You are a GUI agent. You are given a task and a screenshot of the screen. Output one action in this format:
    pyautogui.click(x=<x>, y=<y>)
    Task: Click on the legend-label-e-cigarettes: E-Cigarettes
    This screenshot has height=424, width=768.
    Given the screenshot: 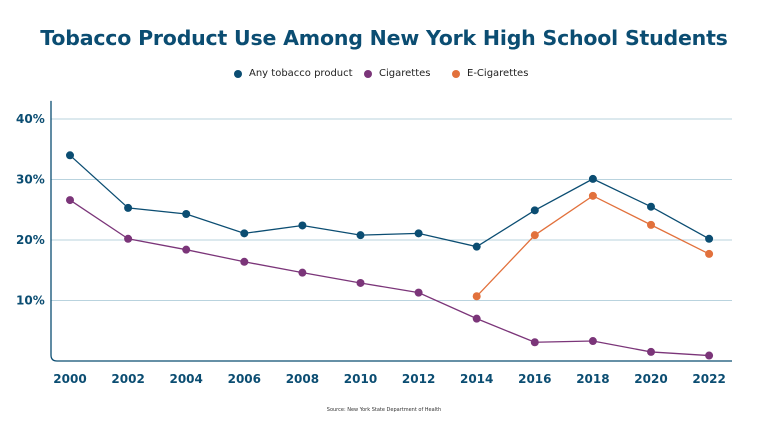 What is the action you would take?
    pyautogui.click(x=498, y=73)
    